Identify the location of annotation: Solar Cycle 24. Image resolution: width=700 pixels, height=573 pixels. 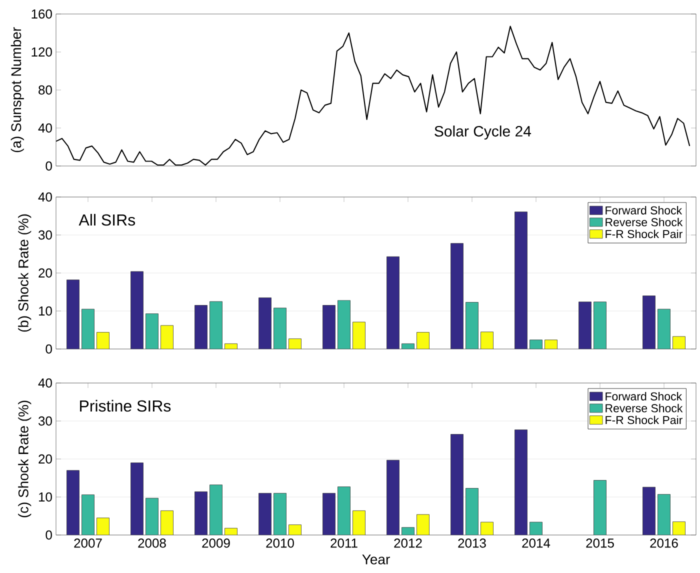
(483, 133).